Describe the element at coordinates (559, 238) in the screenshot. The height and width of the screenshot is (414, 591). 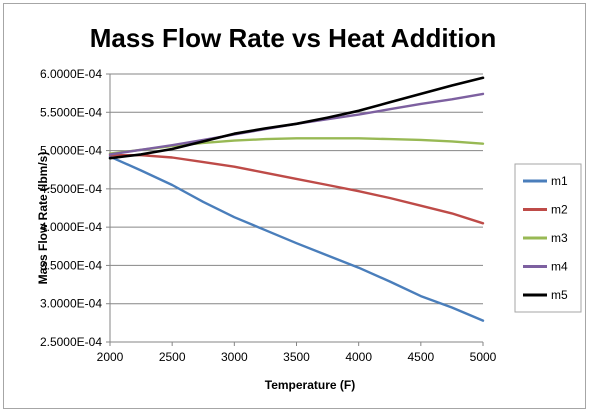
I see `legend-label-m3: m3` at that location.